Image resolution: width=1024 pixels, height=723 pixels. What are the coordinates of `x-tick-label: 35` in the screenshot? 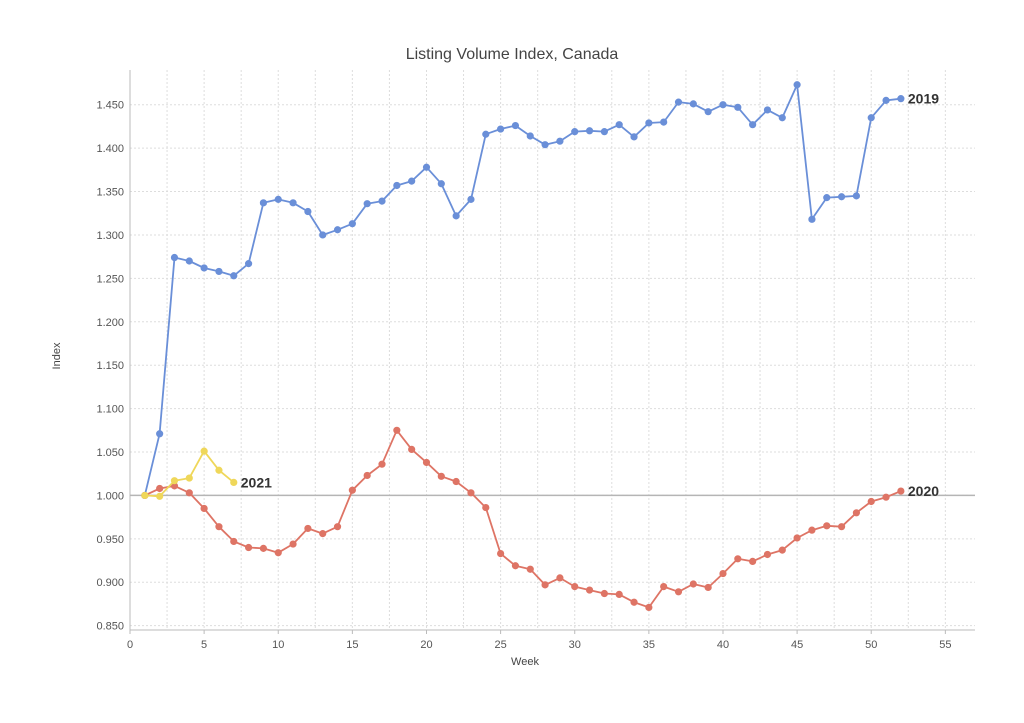 It's located at (649, 645).